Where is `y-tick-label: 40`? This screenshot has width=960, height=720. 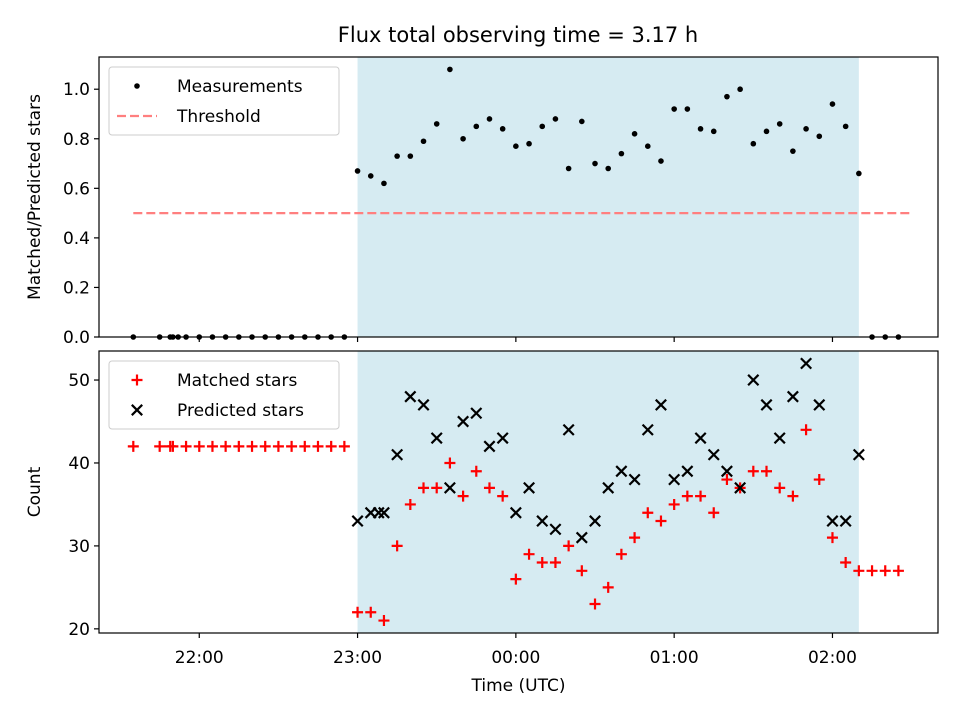
y-tick-label: 40 is located at coordinates (79, 464).